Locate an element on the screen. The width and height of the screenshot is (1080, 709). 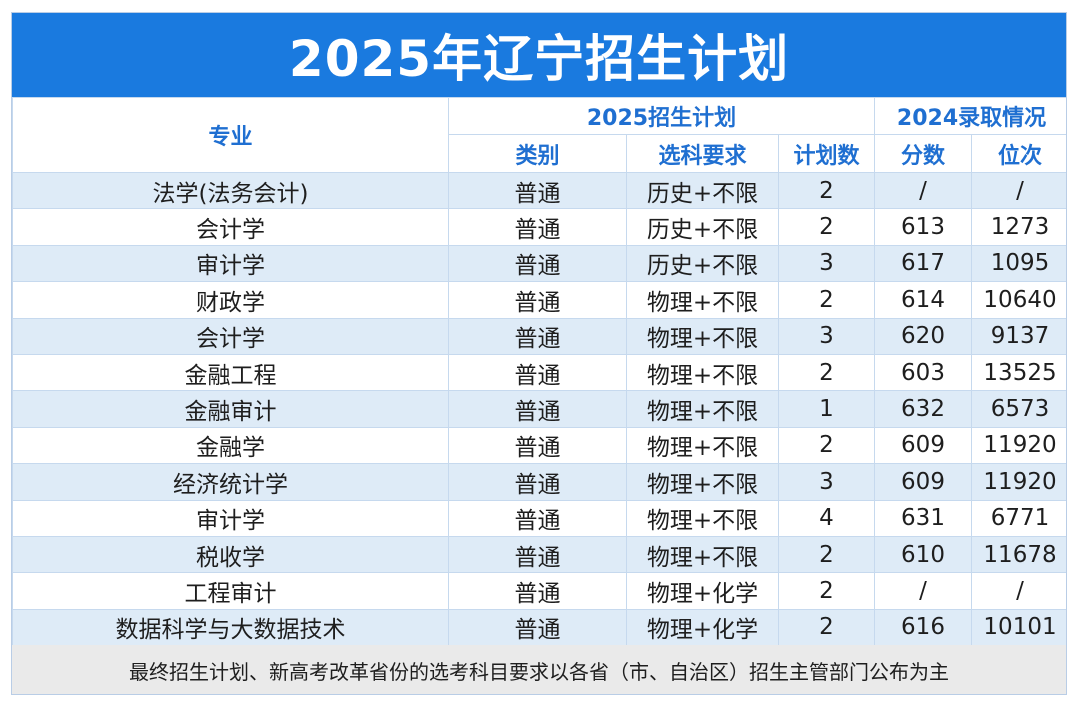
cell-major: 工程审计 is located at coordinates (230, 591).